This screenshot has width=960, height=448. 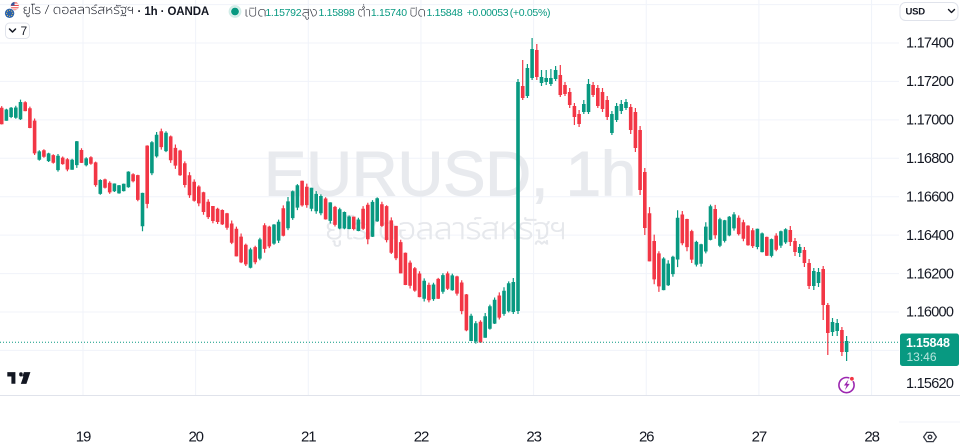 I want to click on svg-text: 1.15898, so click(x=337, y=13).